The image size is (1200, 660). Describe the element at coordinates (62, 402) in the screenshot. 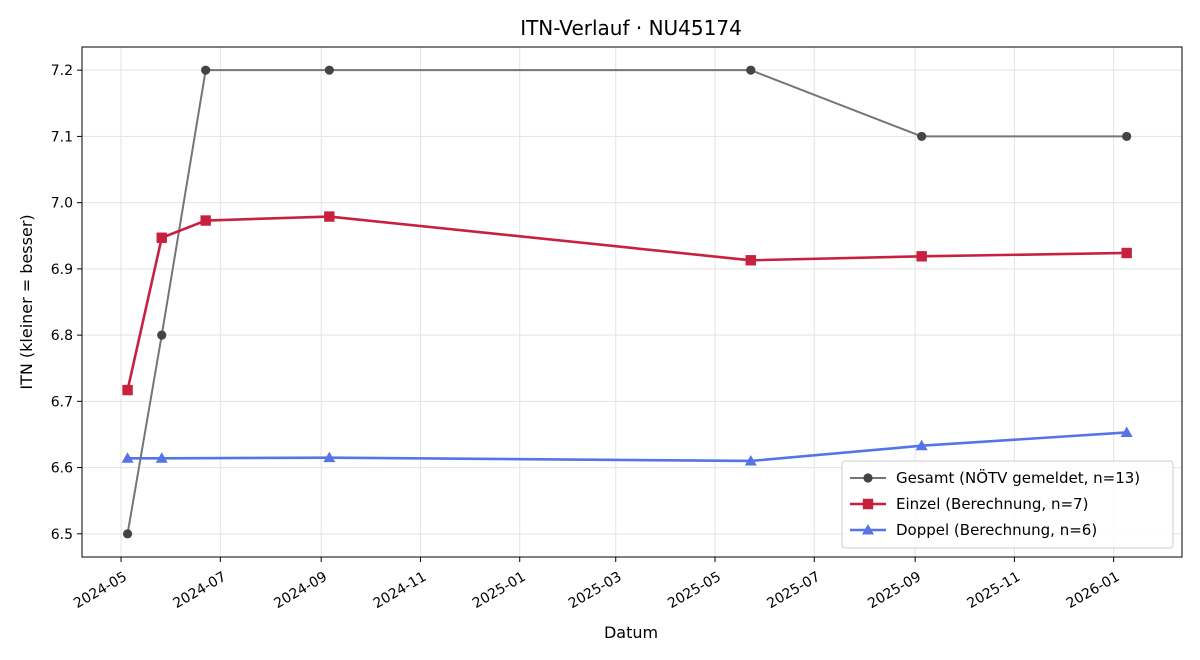

I see `y-tick-label: 6.7` at that location.